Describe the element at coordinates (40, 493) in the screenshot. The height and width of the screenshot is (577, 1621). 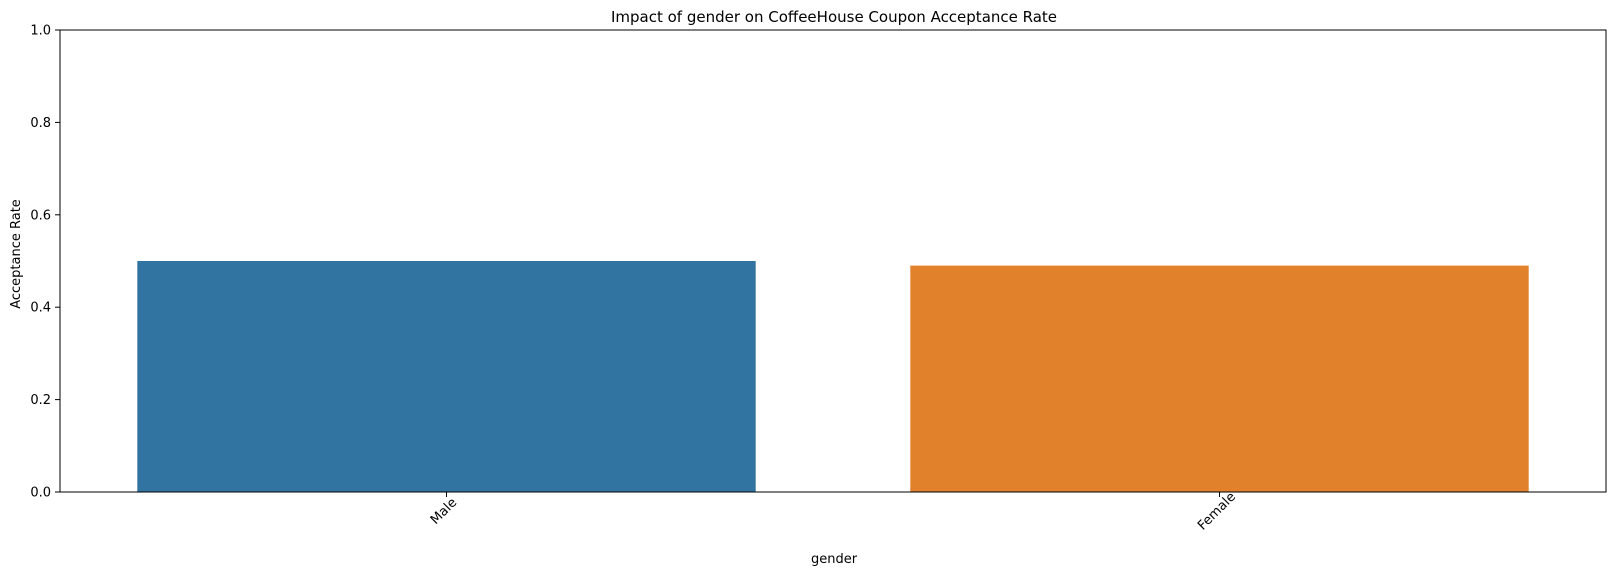
I see `y-tick-label: 0.0` at that location.